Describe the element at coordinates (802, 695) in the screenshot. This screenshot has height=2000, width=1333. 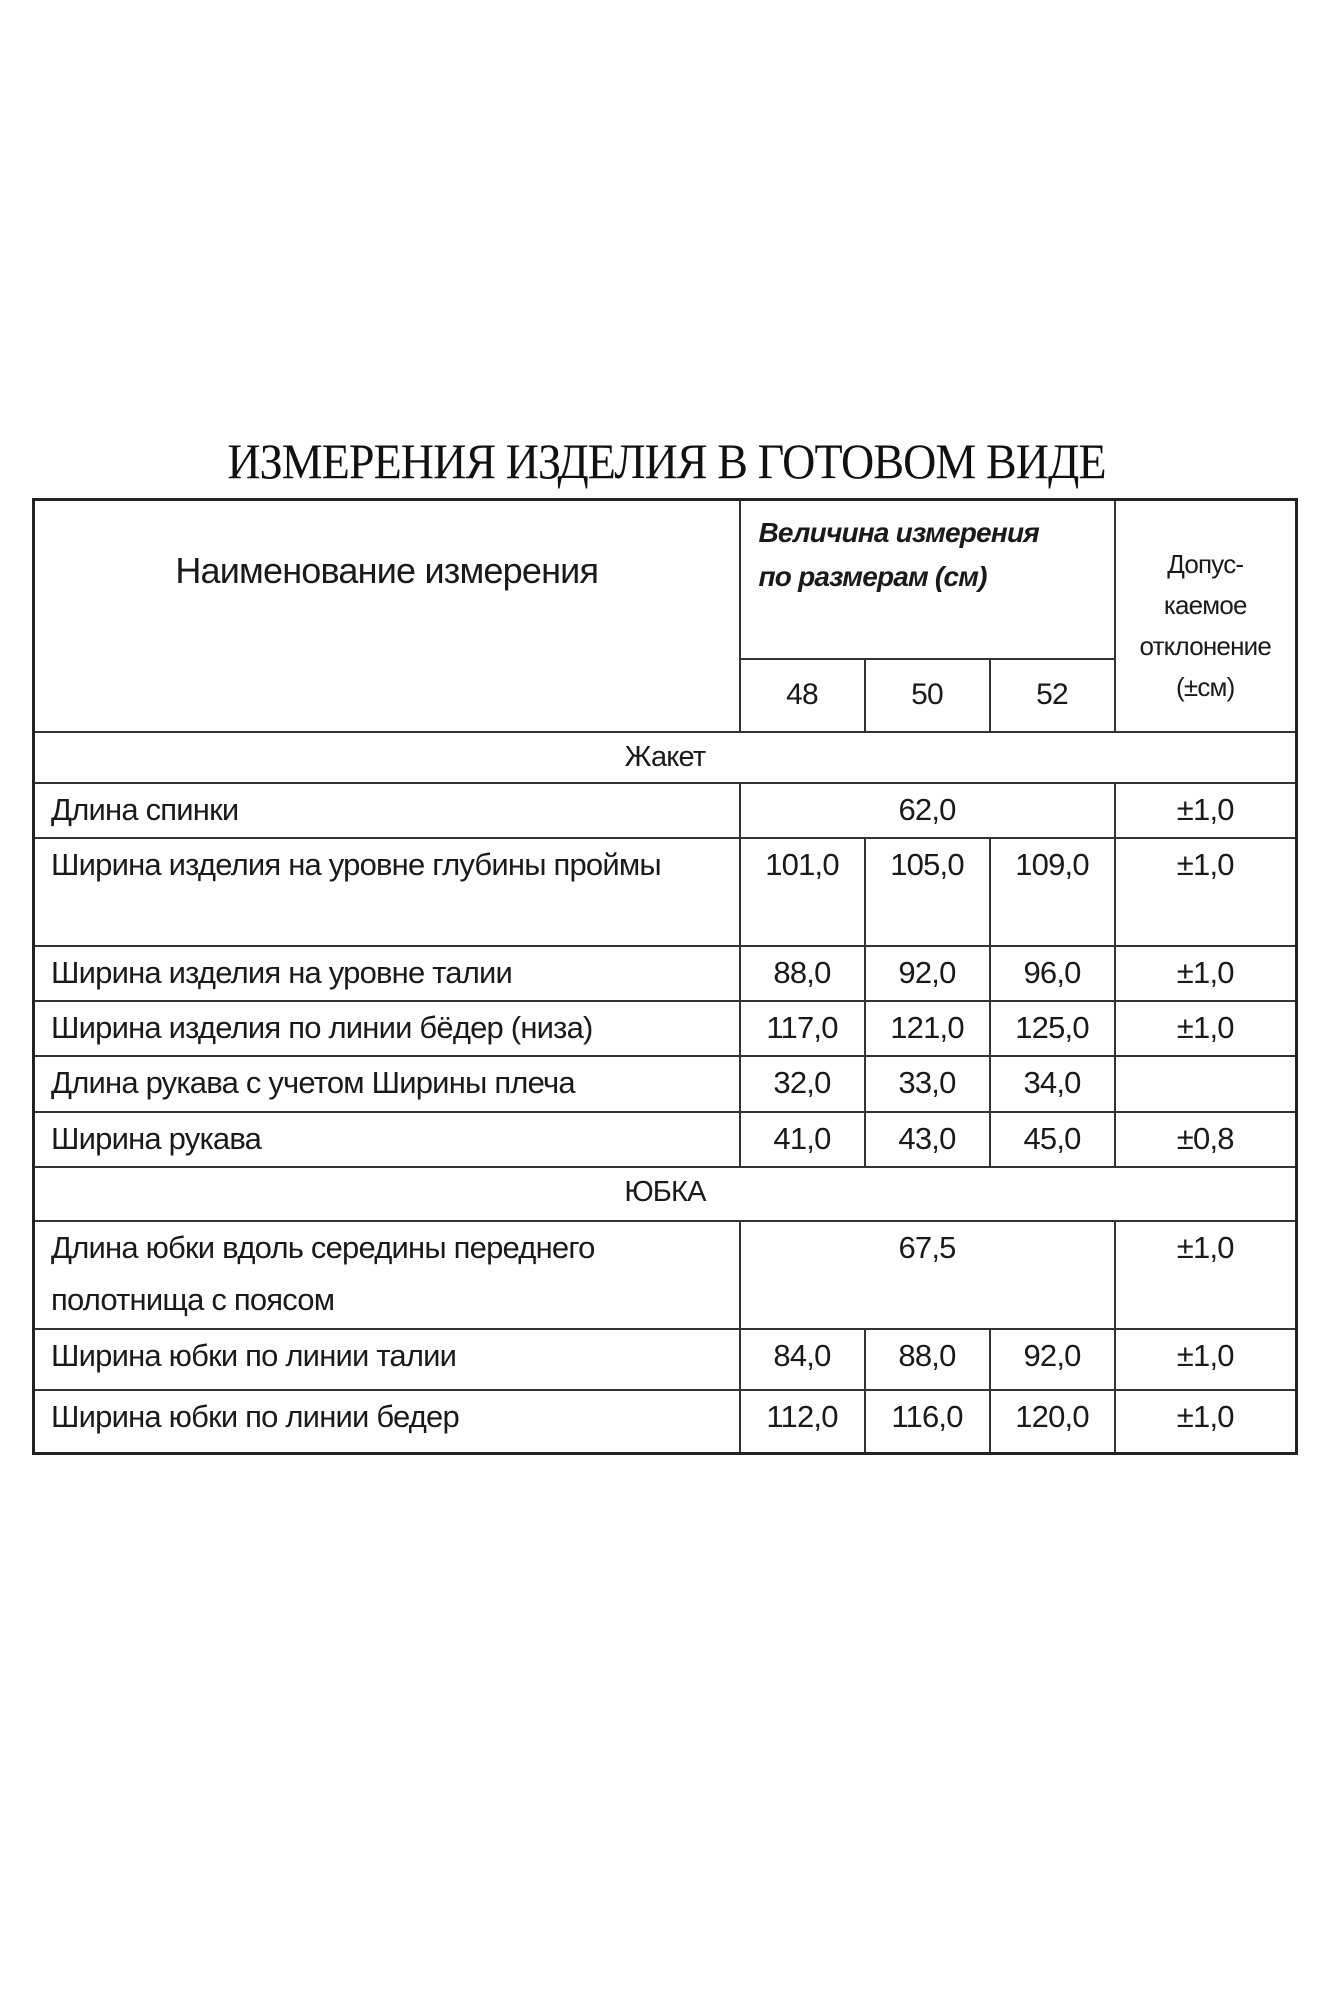
I see `size-header: 48` at that location.